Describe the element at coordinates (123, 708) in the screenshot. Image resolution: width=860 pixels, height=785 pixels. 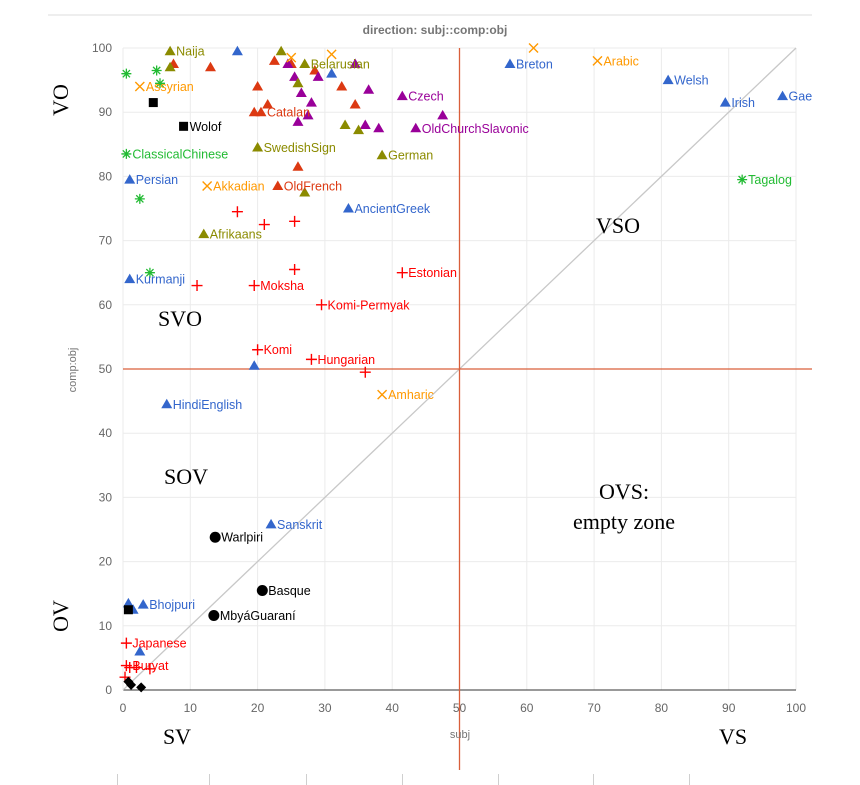
I see `x-tick-label: 0` at that location.